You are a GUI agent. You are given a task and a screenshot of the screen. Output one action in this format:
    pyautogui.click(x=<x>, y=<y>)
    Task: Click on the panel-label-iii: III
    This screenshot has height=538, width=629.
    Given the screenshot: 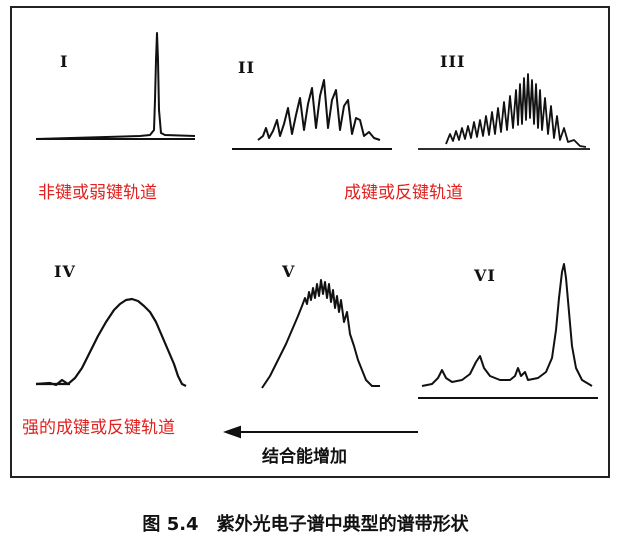 What is the action you would take?
    pyautogui.click(x=453, y=61)
    